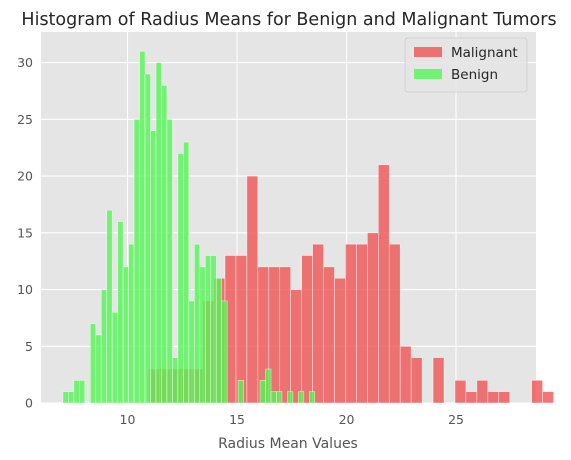 This screenshot has height=460, width=571. Describe the element at coordinates (237, 419) in the screenshot. I see `x-tick-label: 15` at that location.